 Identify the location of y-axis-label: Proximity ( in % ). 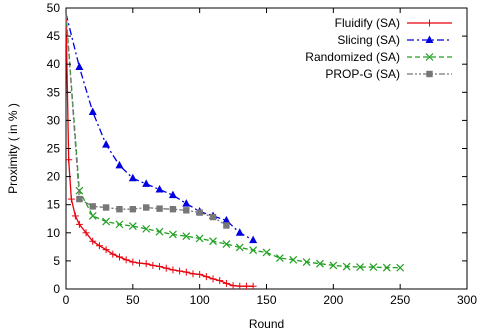
(13, 148).